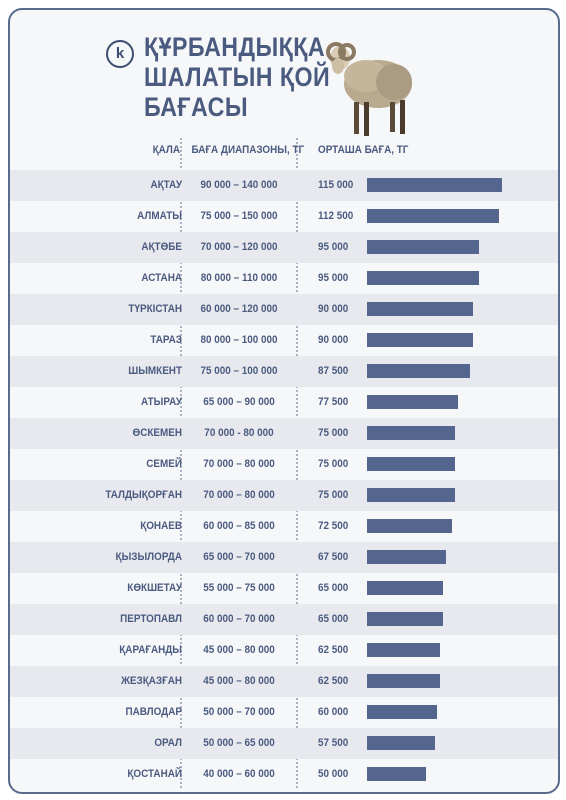  Describe the element at coordinates (239, 774) in the screenshot. I see `price-range-label: 40 000 – 60 000` at that location.